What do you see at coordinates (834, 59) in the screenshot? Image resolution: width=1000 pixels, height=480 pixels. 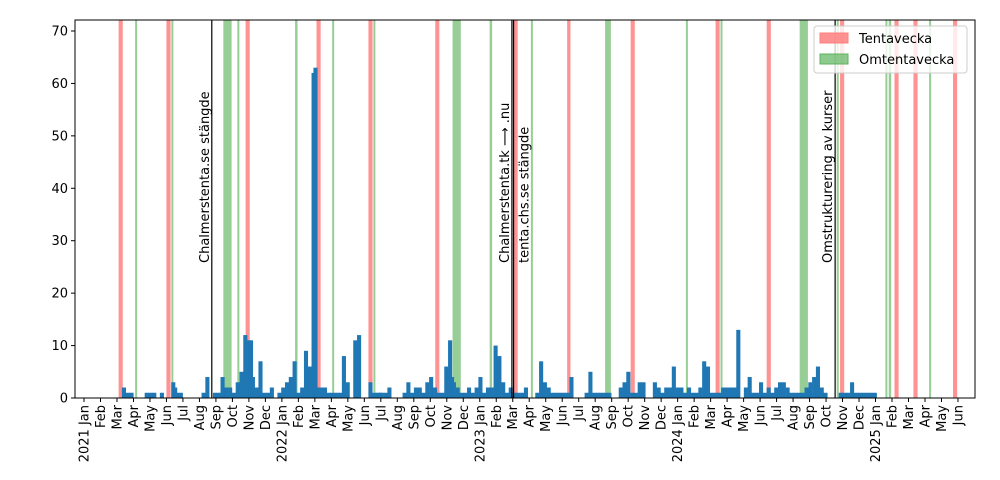 I see `legend-swatch-omtentavecka` at bounding box center [834, 59].